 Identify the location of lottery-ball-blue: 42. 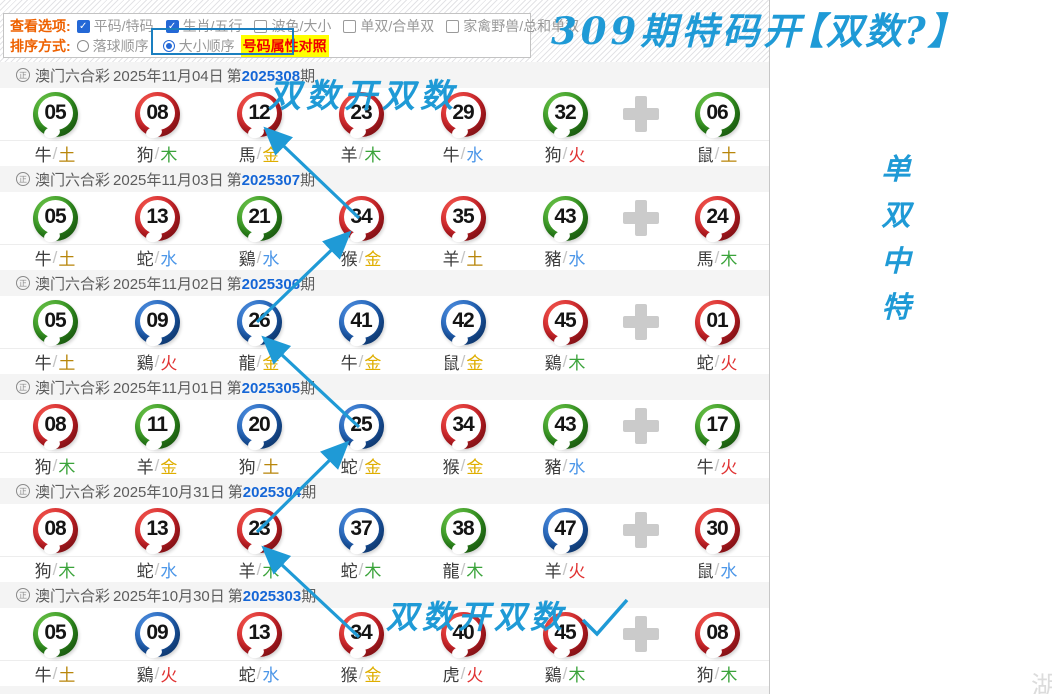
(463, 322).